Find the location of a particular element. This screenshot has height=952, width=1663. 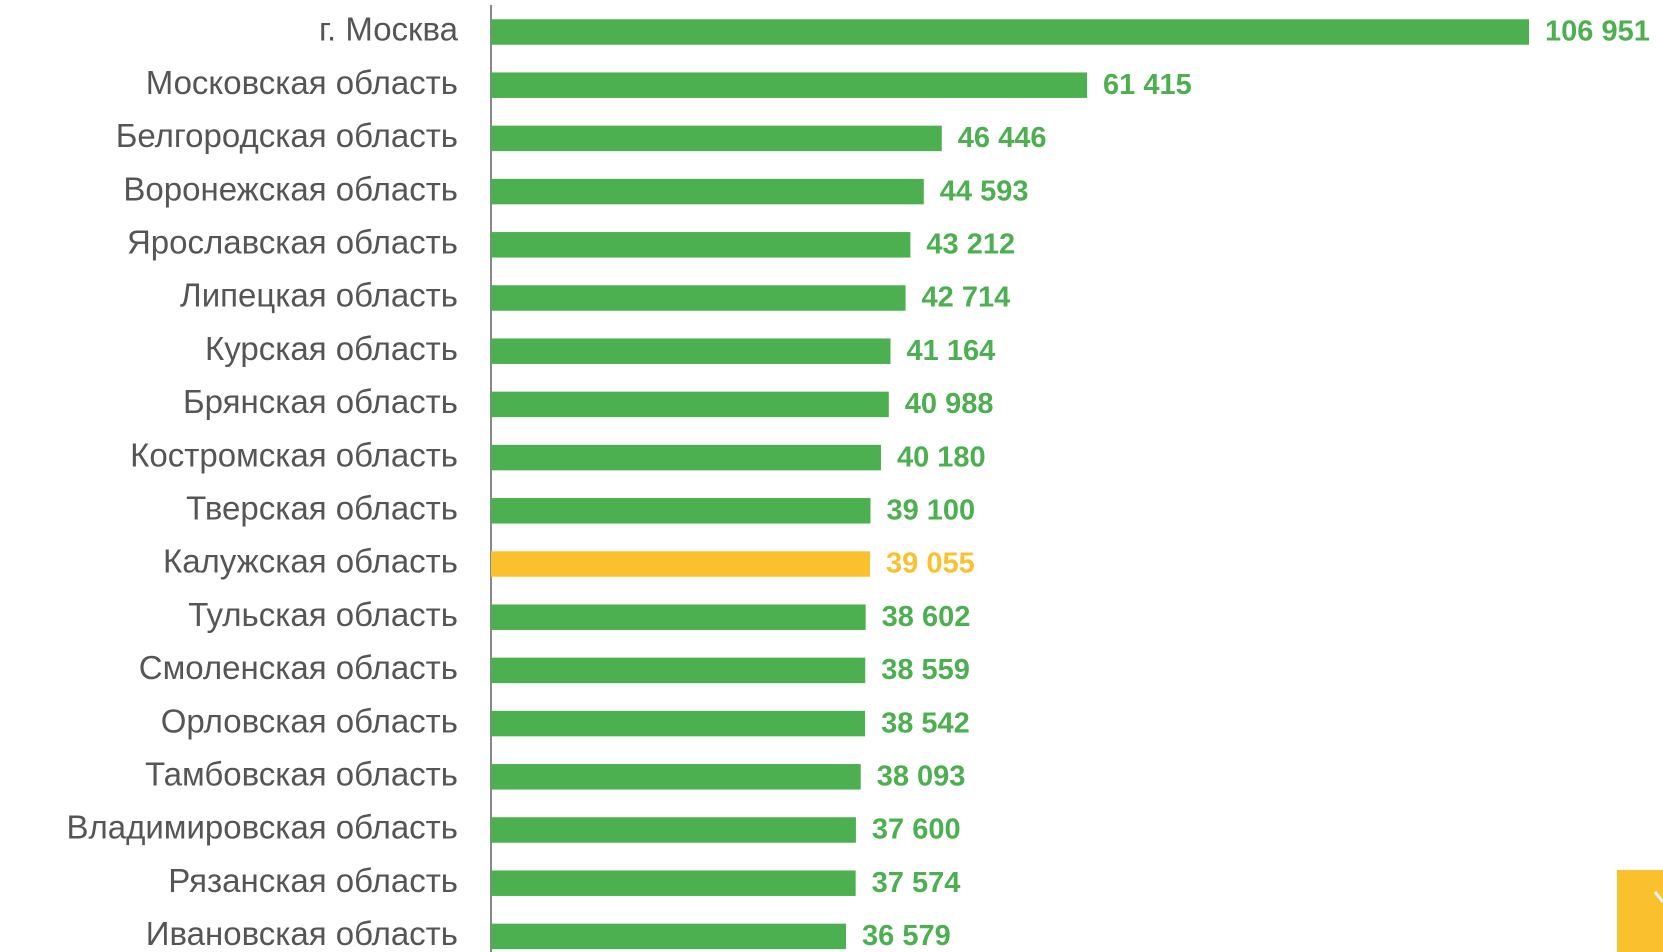

value-label: 36 579 is located at coordinates (906, 936).